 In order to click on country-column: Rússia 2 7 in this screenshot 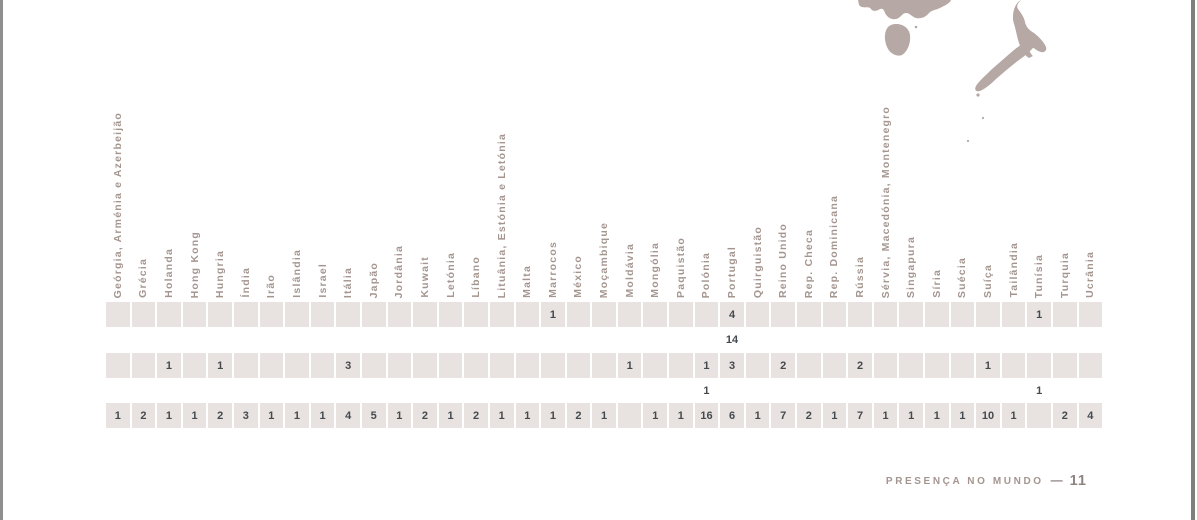, I will do `click(860, 257)`.